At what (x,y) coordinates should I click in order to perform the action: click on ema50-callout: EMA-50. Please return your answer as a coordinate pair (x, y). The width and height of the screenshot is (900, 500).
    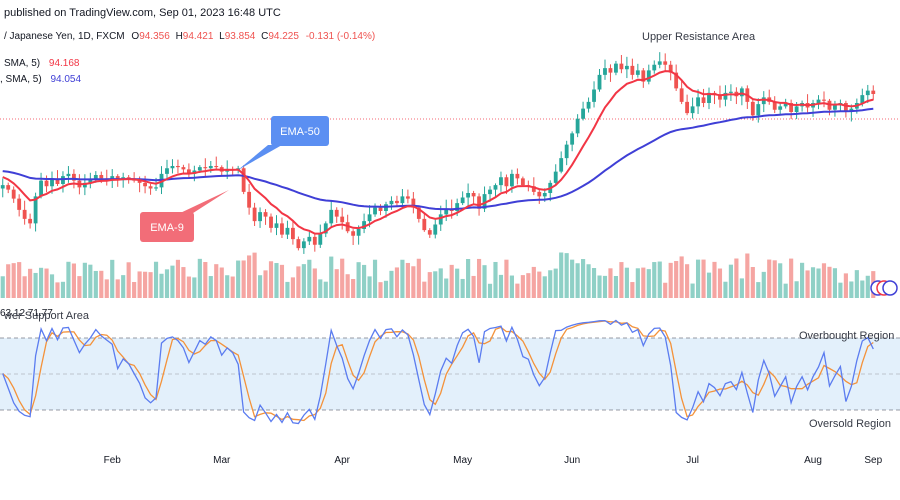
    Looking at the image, I should click on (283, 143).